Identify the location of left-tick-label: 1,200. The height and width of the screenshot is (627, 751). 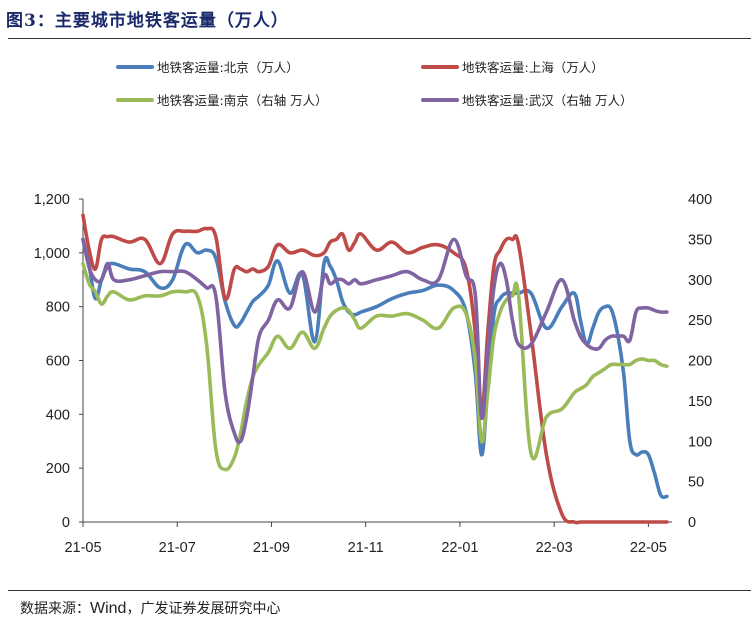
(52, 200).